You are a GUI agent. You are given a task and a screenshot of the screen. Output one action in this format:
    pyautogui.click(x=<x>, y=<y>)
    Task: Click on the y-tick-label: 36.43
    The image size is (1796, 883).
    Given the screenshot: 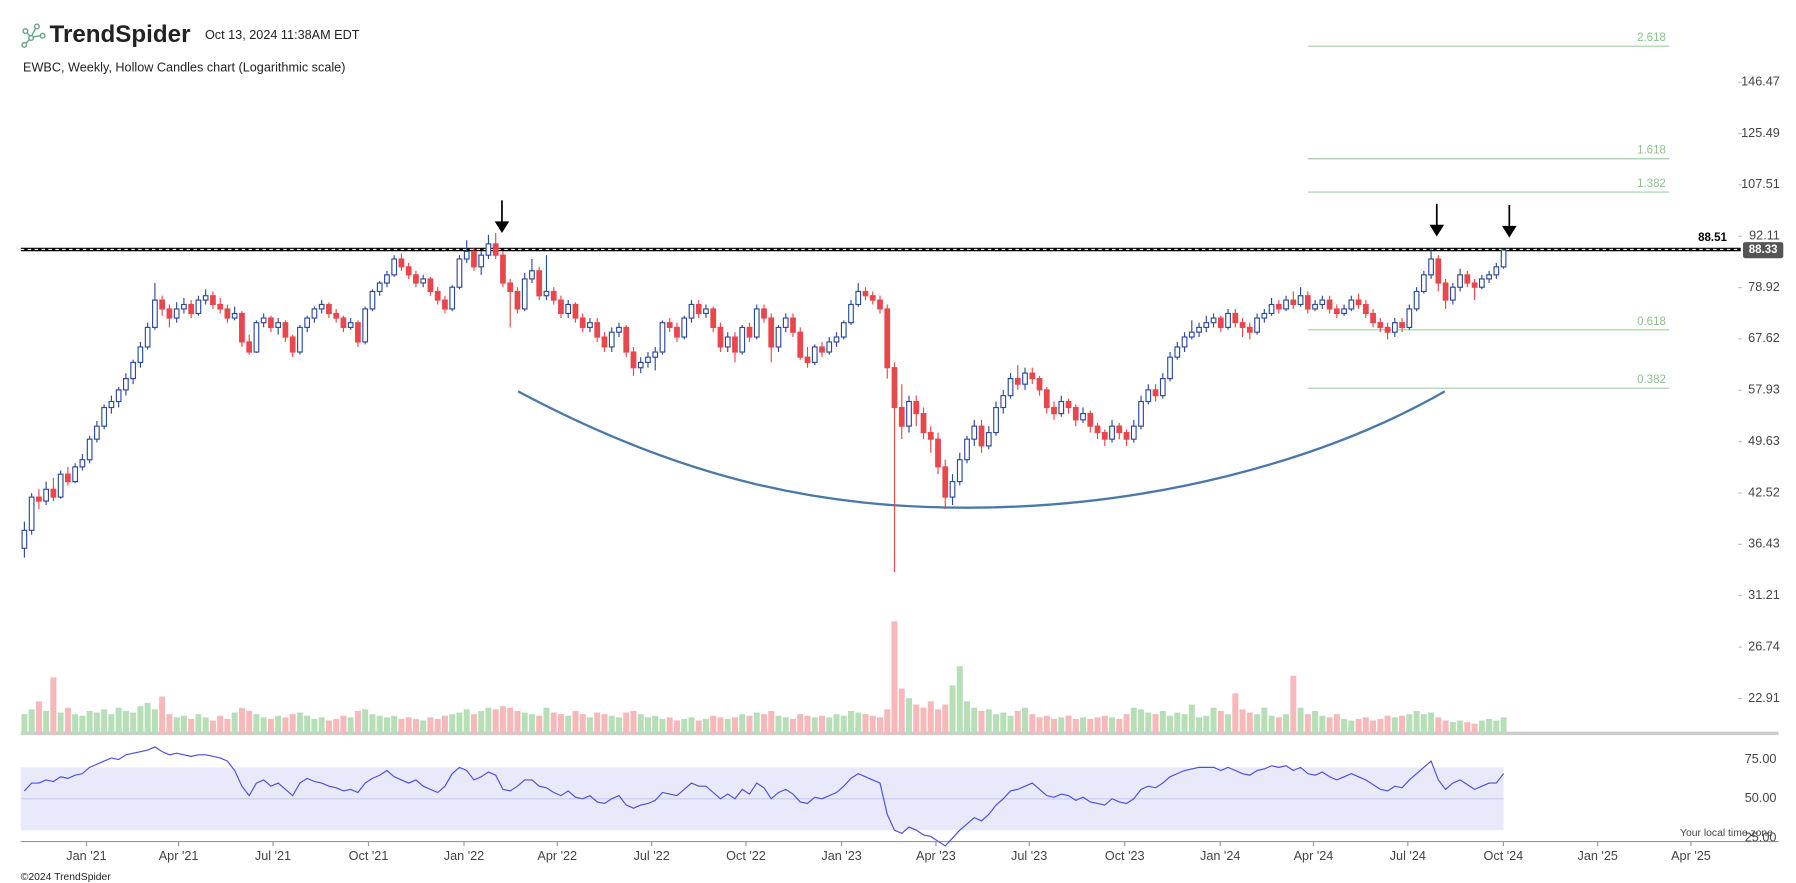 What is the action you would take?
    pyautogui.click(x=1764, y=544)
    